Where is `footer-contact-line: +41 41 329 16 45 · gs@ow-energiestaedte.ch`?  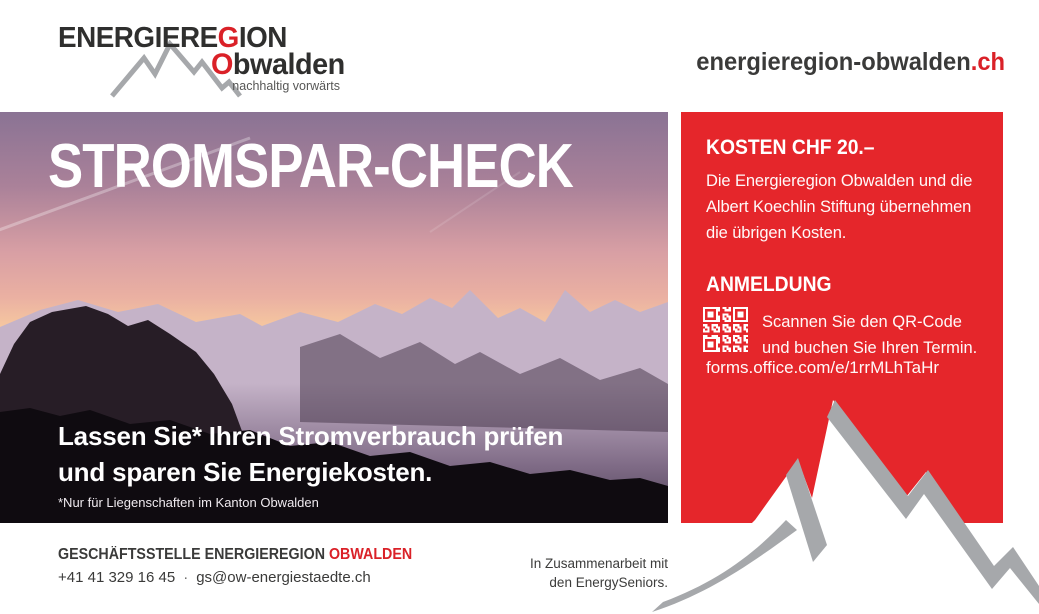
footer-contact-line: +41 41 329 16 45 · gs@ow-energiestaedte.ch is located at coordinates (214, 577).